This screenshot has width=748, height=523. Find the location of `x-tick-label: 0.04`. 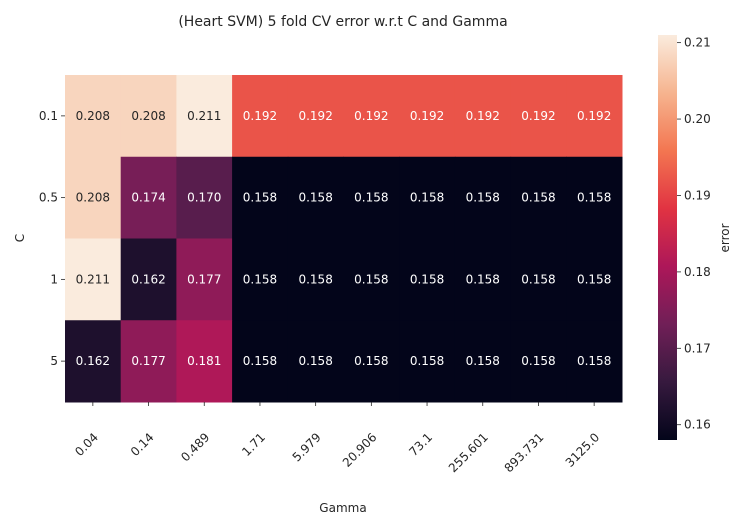

x-tick-label: 0.04 is located at coordinates (86, 444).